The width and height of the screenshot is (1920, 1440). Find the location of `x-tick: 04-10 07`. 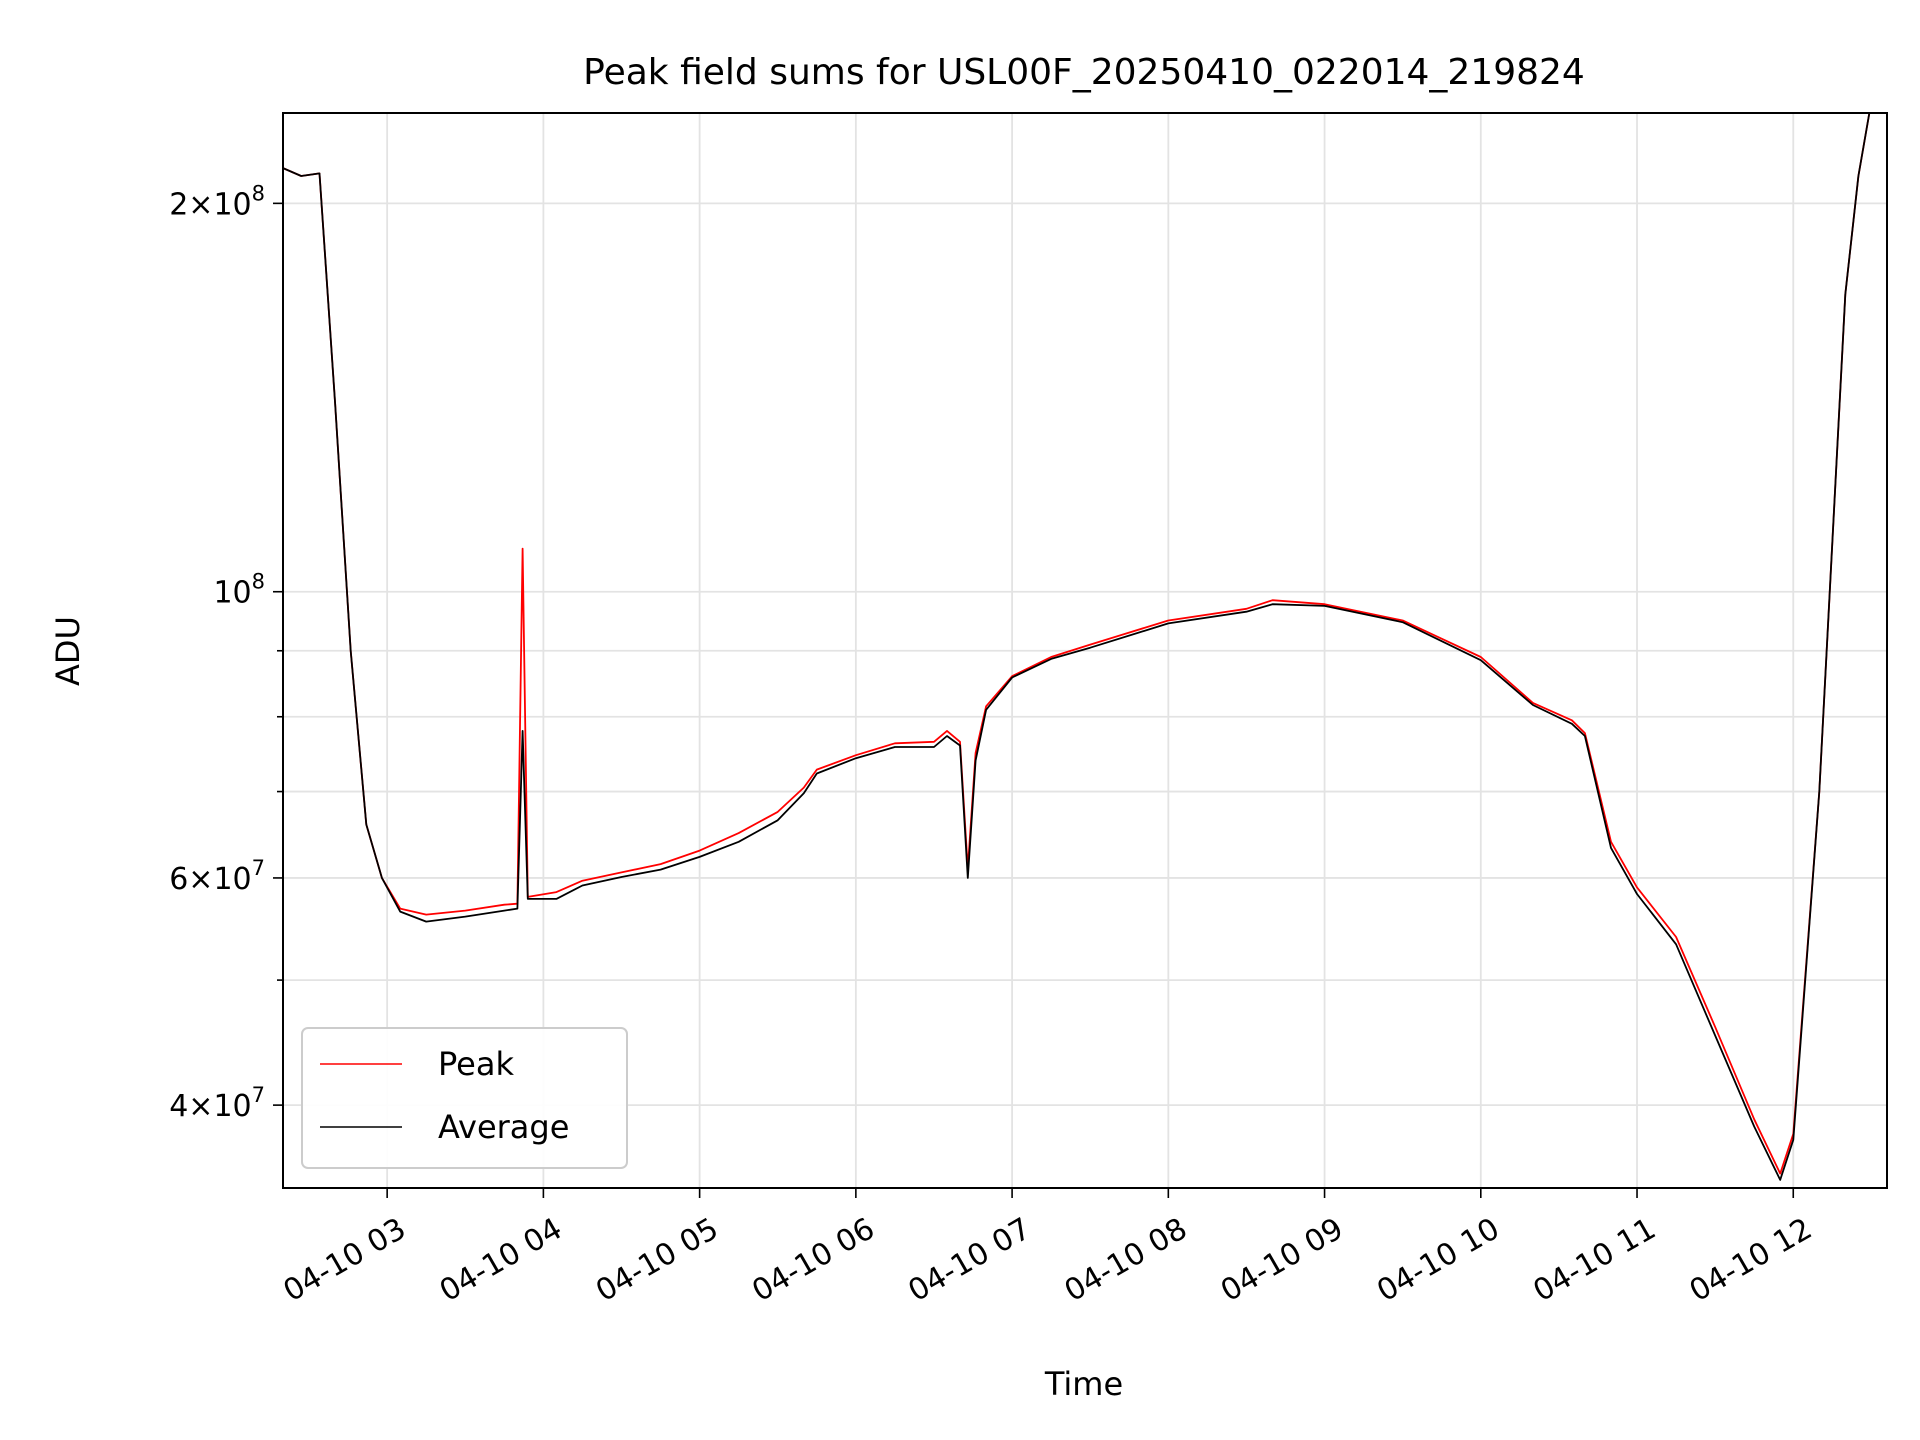

x-tick: 04-10 07 is located at coordinates (970, 1248).